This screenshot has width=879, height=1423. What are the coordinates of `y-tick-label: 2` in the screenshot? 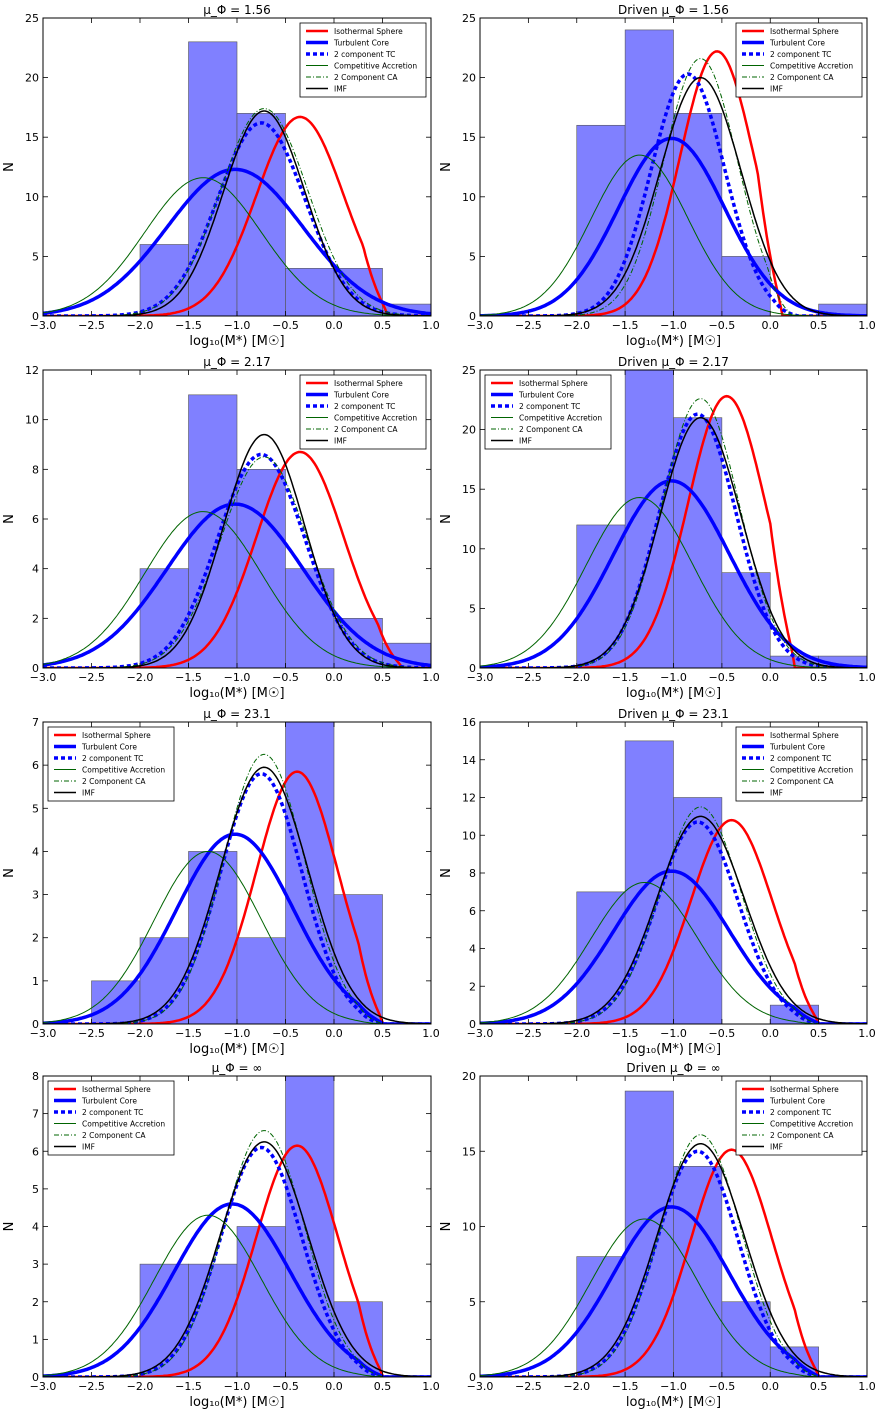 It's located at (35, 1302).